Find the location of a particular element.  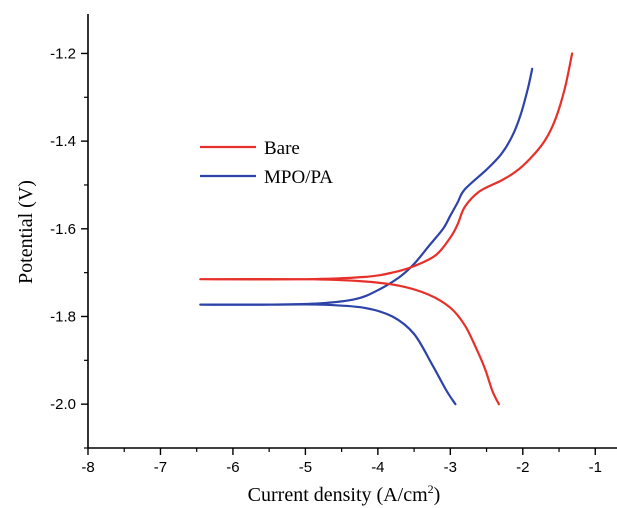

legend: Bare MPO/PA is located at coordinates (266, 163).